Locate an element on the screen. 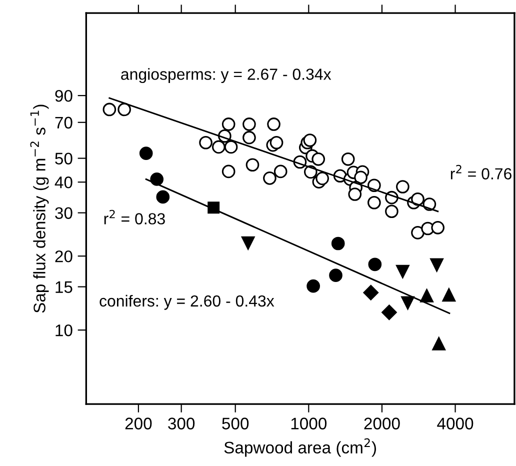  x-tick-label: 1000 is located at coordinates (309, 424).